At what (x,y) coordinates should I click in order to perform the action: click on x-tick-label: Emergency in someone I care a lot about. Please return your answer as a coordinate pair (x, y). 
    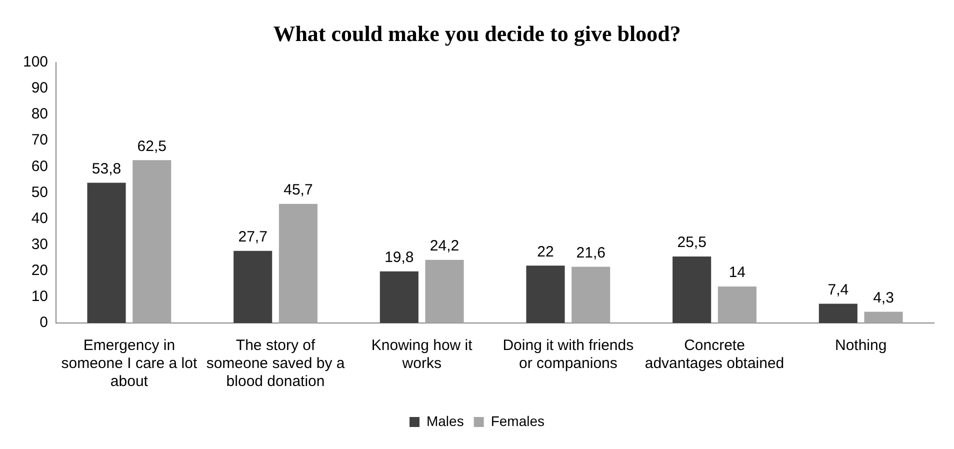
    Looking at the image, I should click on (129, 363).